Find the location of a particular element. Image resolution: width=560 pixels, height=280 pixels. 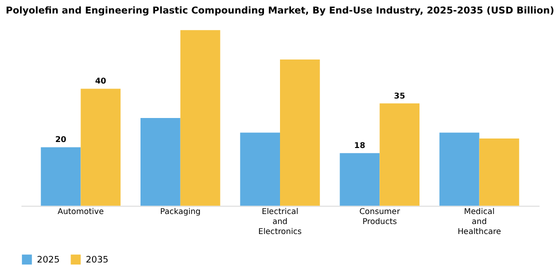

legend-label: 2035 is located at coordinates (97, 261).